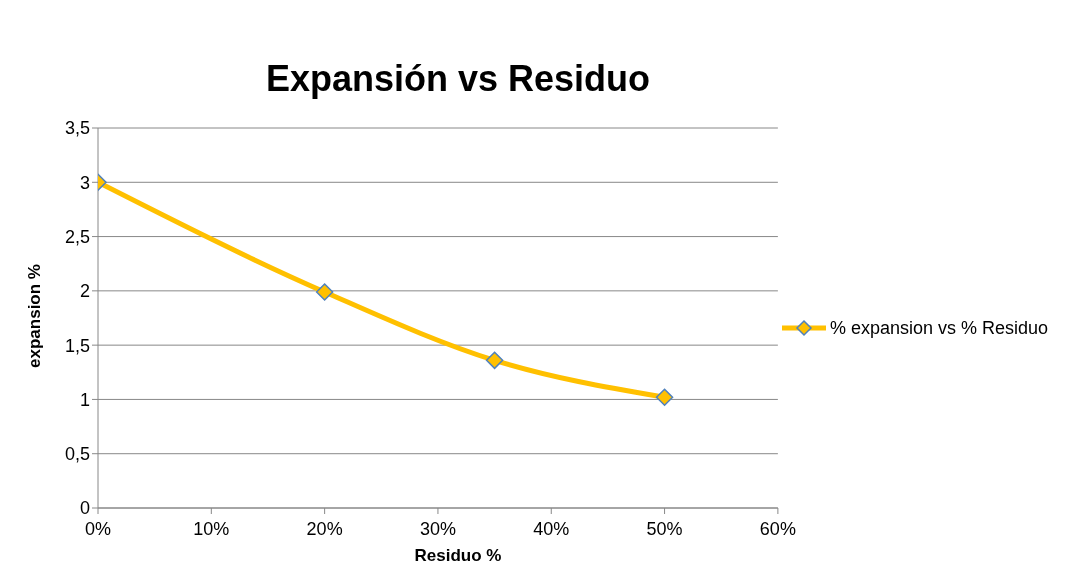 Image resolution: width=1073 pixels, height=580 pixels. What do you see at coordinates (77, 345) in the screenshot?
I see `y-tick-label: 1,5` at bounding box center [77, 345].